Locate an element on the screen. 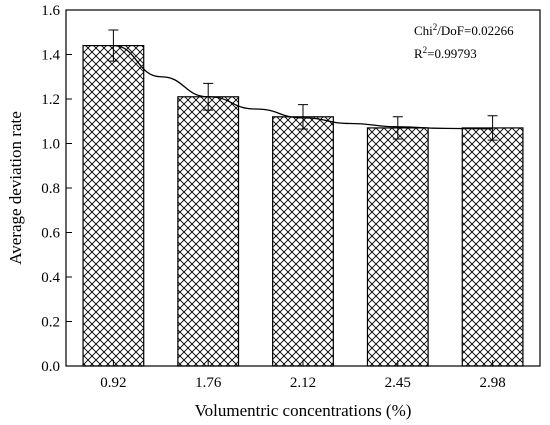  x-tick-label: 2.98 is located at coordinates (492, 383).